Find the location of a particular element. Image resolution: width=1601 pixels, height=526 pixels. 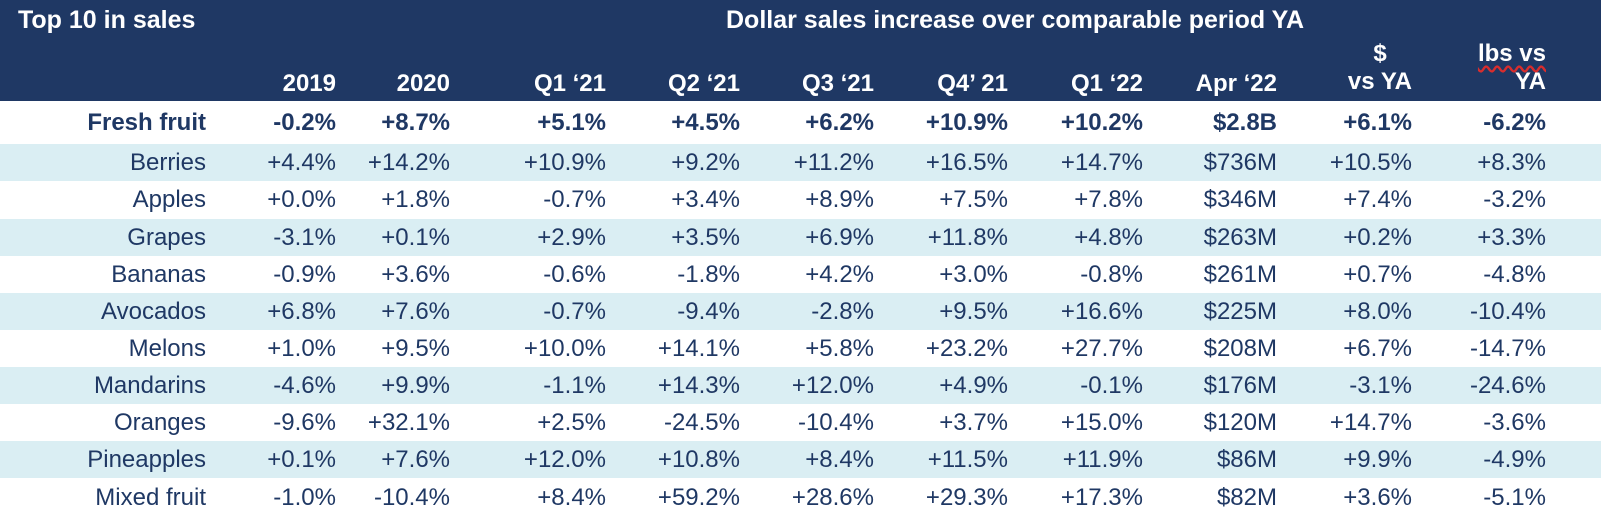

table-cell: -0.1% is located at coordinates (1111, 385).